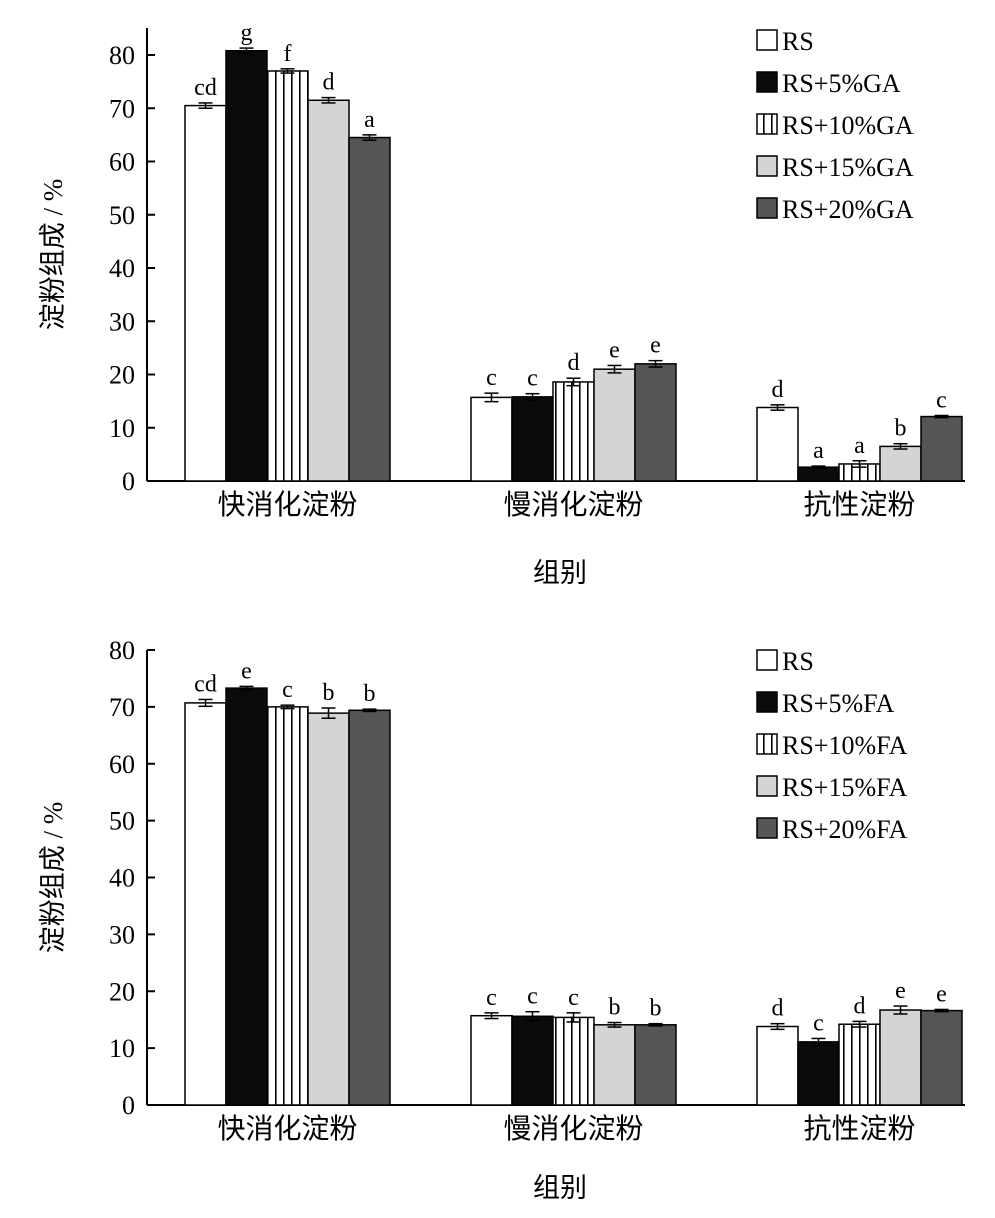 The height and width of the screenshot is (1218, 995). I want to click on legend-label: RS+10%GA, so click(848, 125).